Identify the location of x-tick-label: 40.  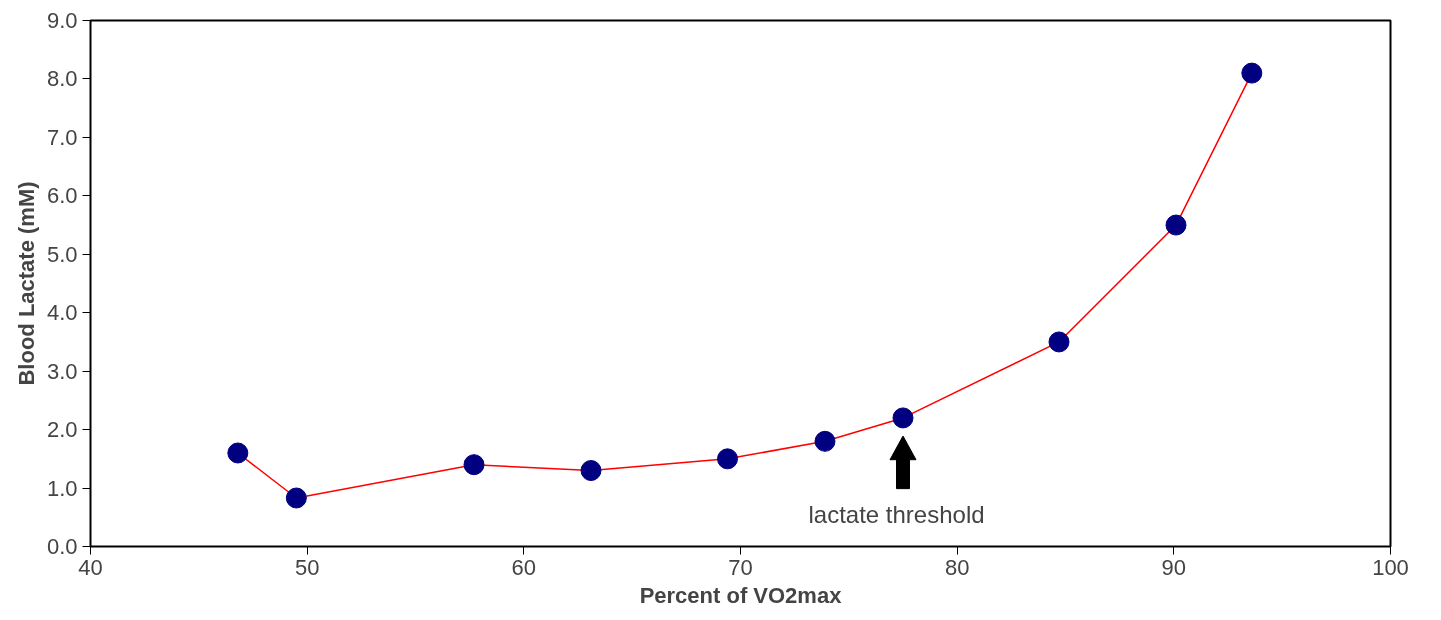
(90, 567).